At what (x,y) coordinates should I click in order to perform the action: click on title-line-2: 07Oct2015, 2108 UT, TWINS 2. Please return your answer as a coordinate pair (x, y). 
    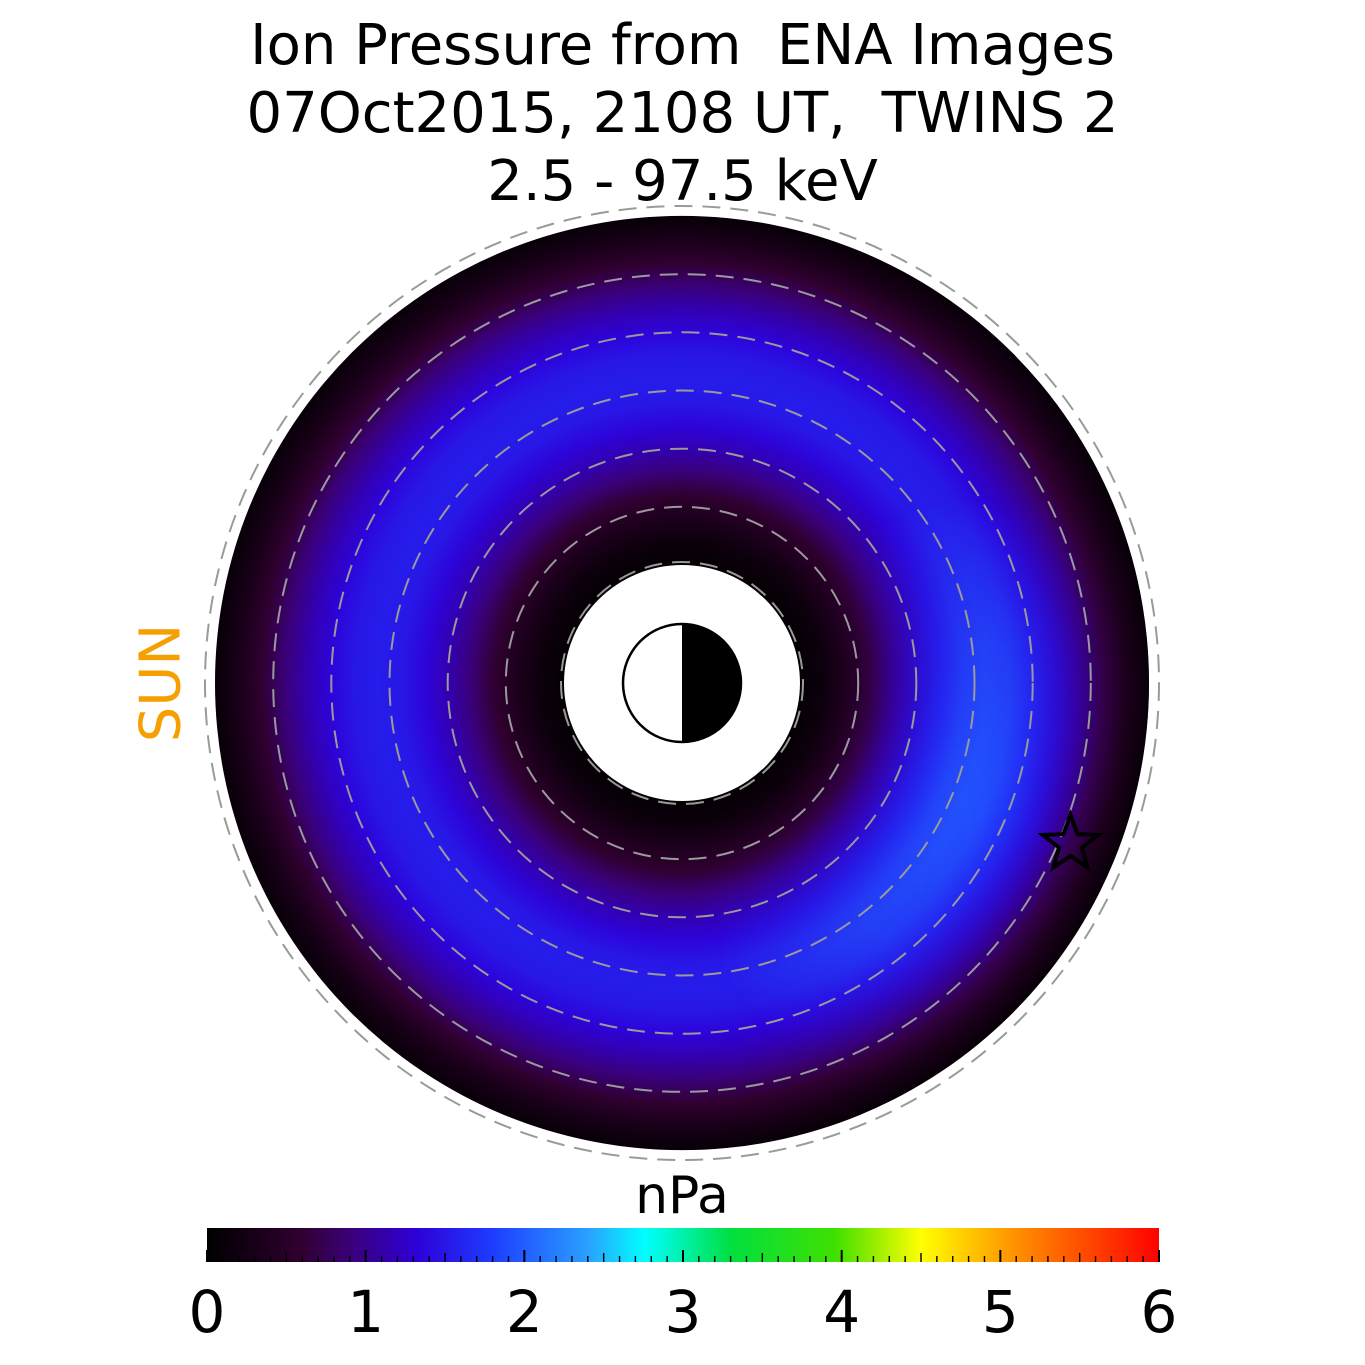
    Looking at the image, I should click on (682, 113).